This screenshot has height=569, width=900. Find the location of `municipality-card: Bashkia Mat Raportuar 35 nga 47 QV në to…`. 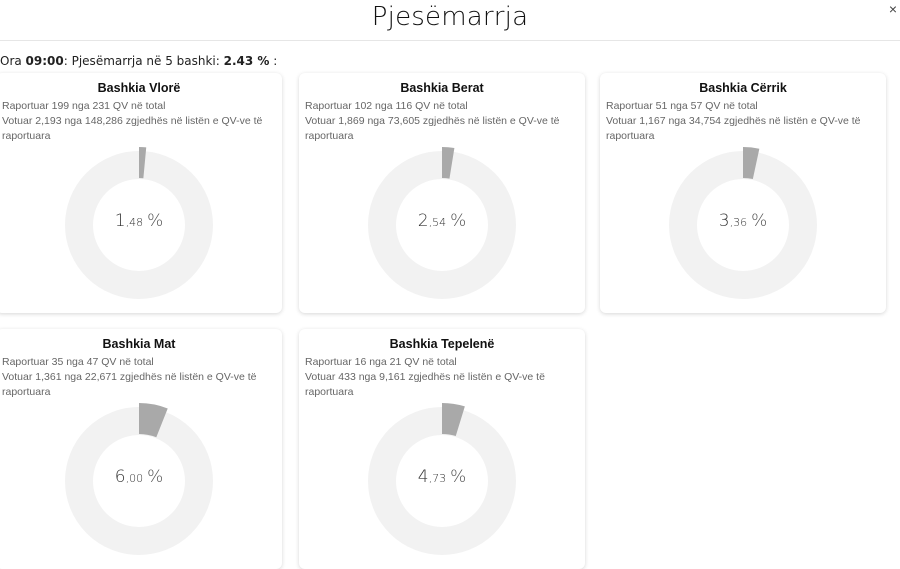

municipality-card: Bashkia Mat Raportuar 35 nga 47 QV në to… is located at coordinates (141, 449).